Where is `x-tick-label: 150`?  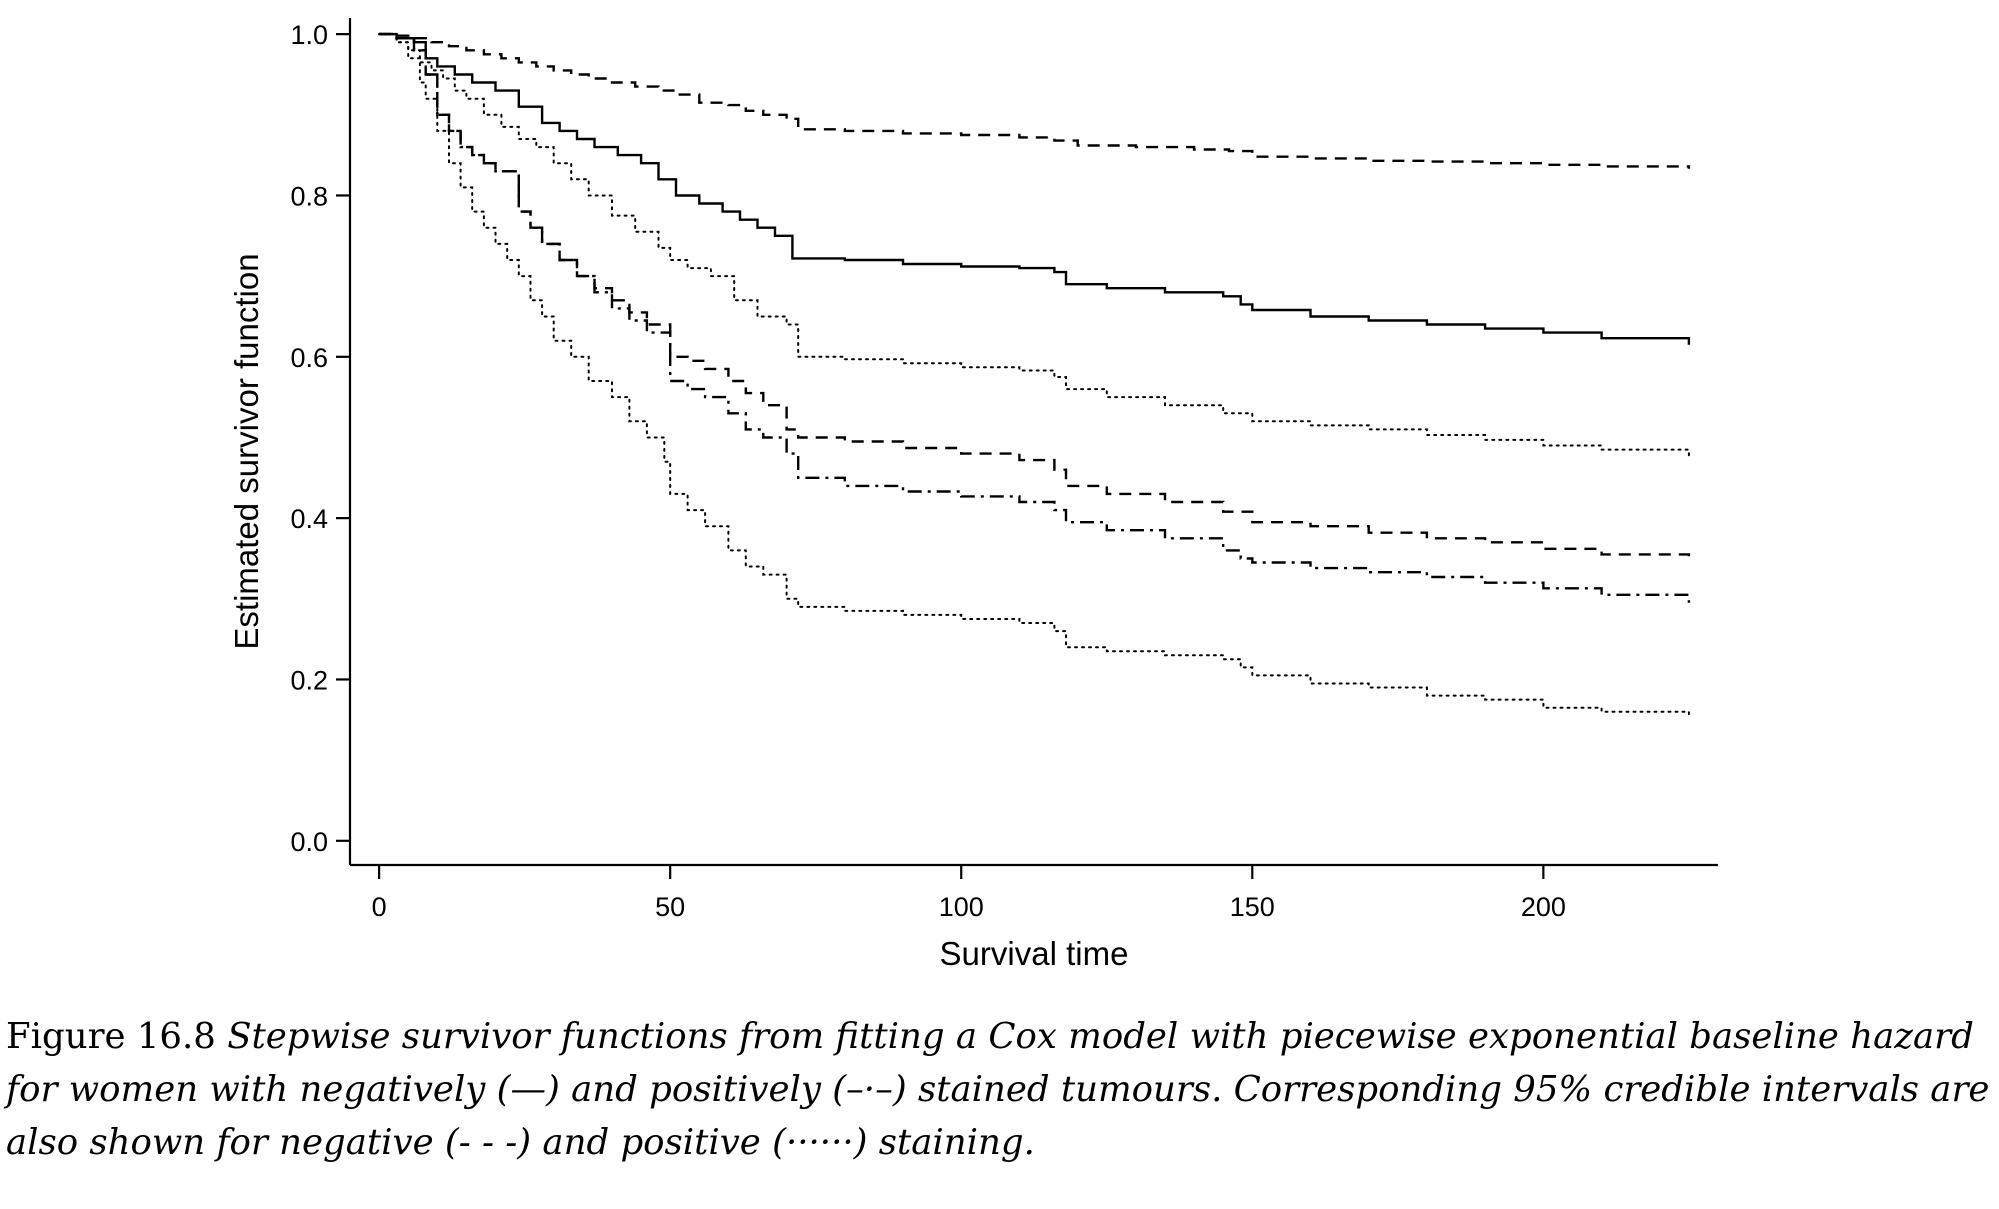 x-tick-label: 150 is located at coordinates (1252, 907).